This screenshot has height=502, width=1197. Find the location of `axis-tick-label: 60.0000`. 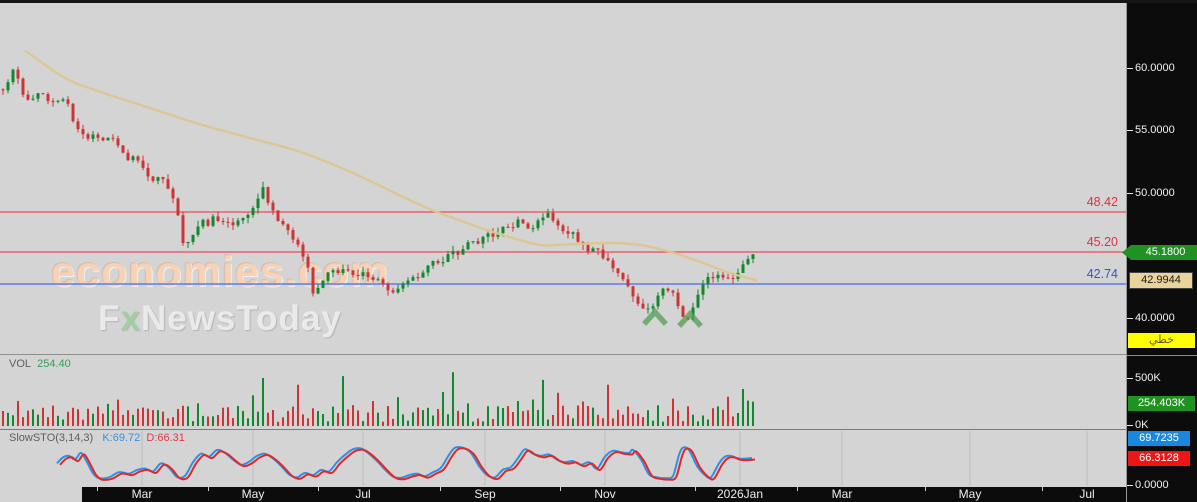

axis-tick-label: 60.0000 is located at coordinates (1155, 68).